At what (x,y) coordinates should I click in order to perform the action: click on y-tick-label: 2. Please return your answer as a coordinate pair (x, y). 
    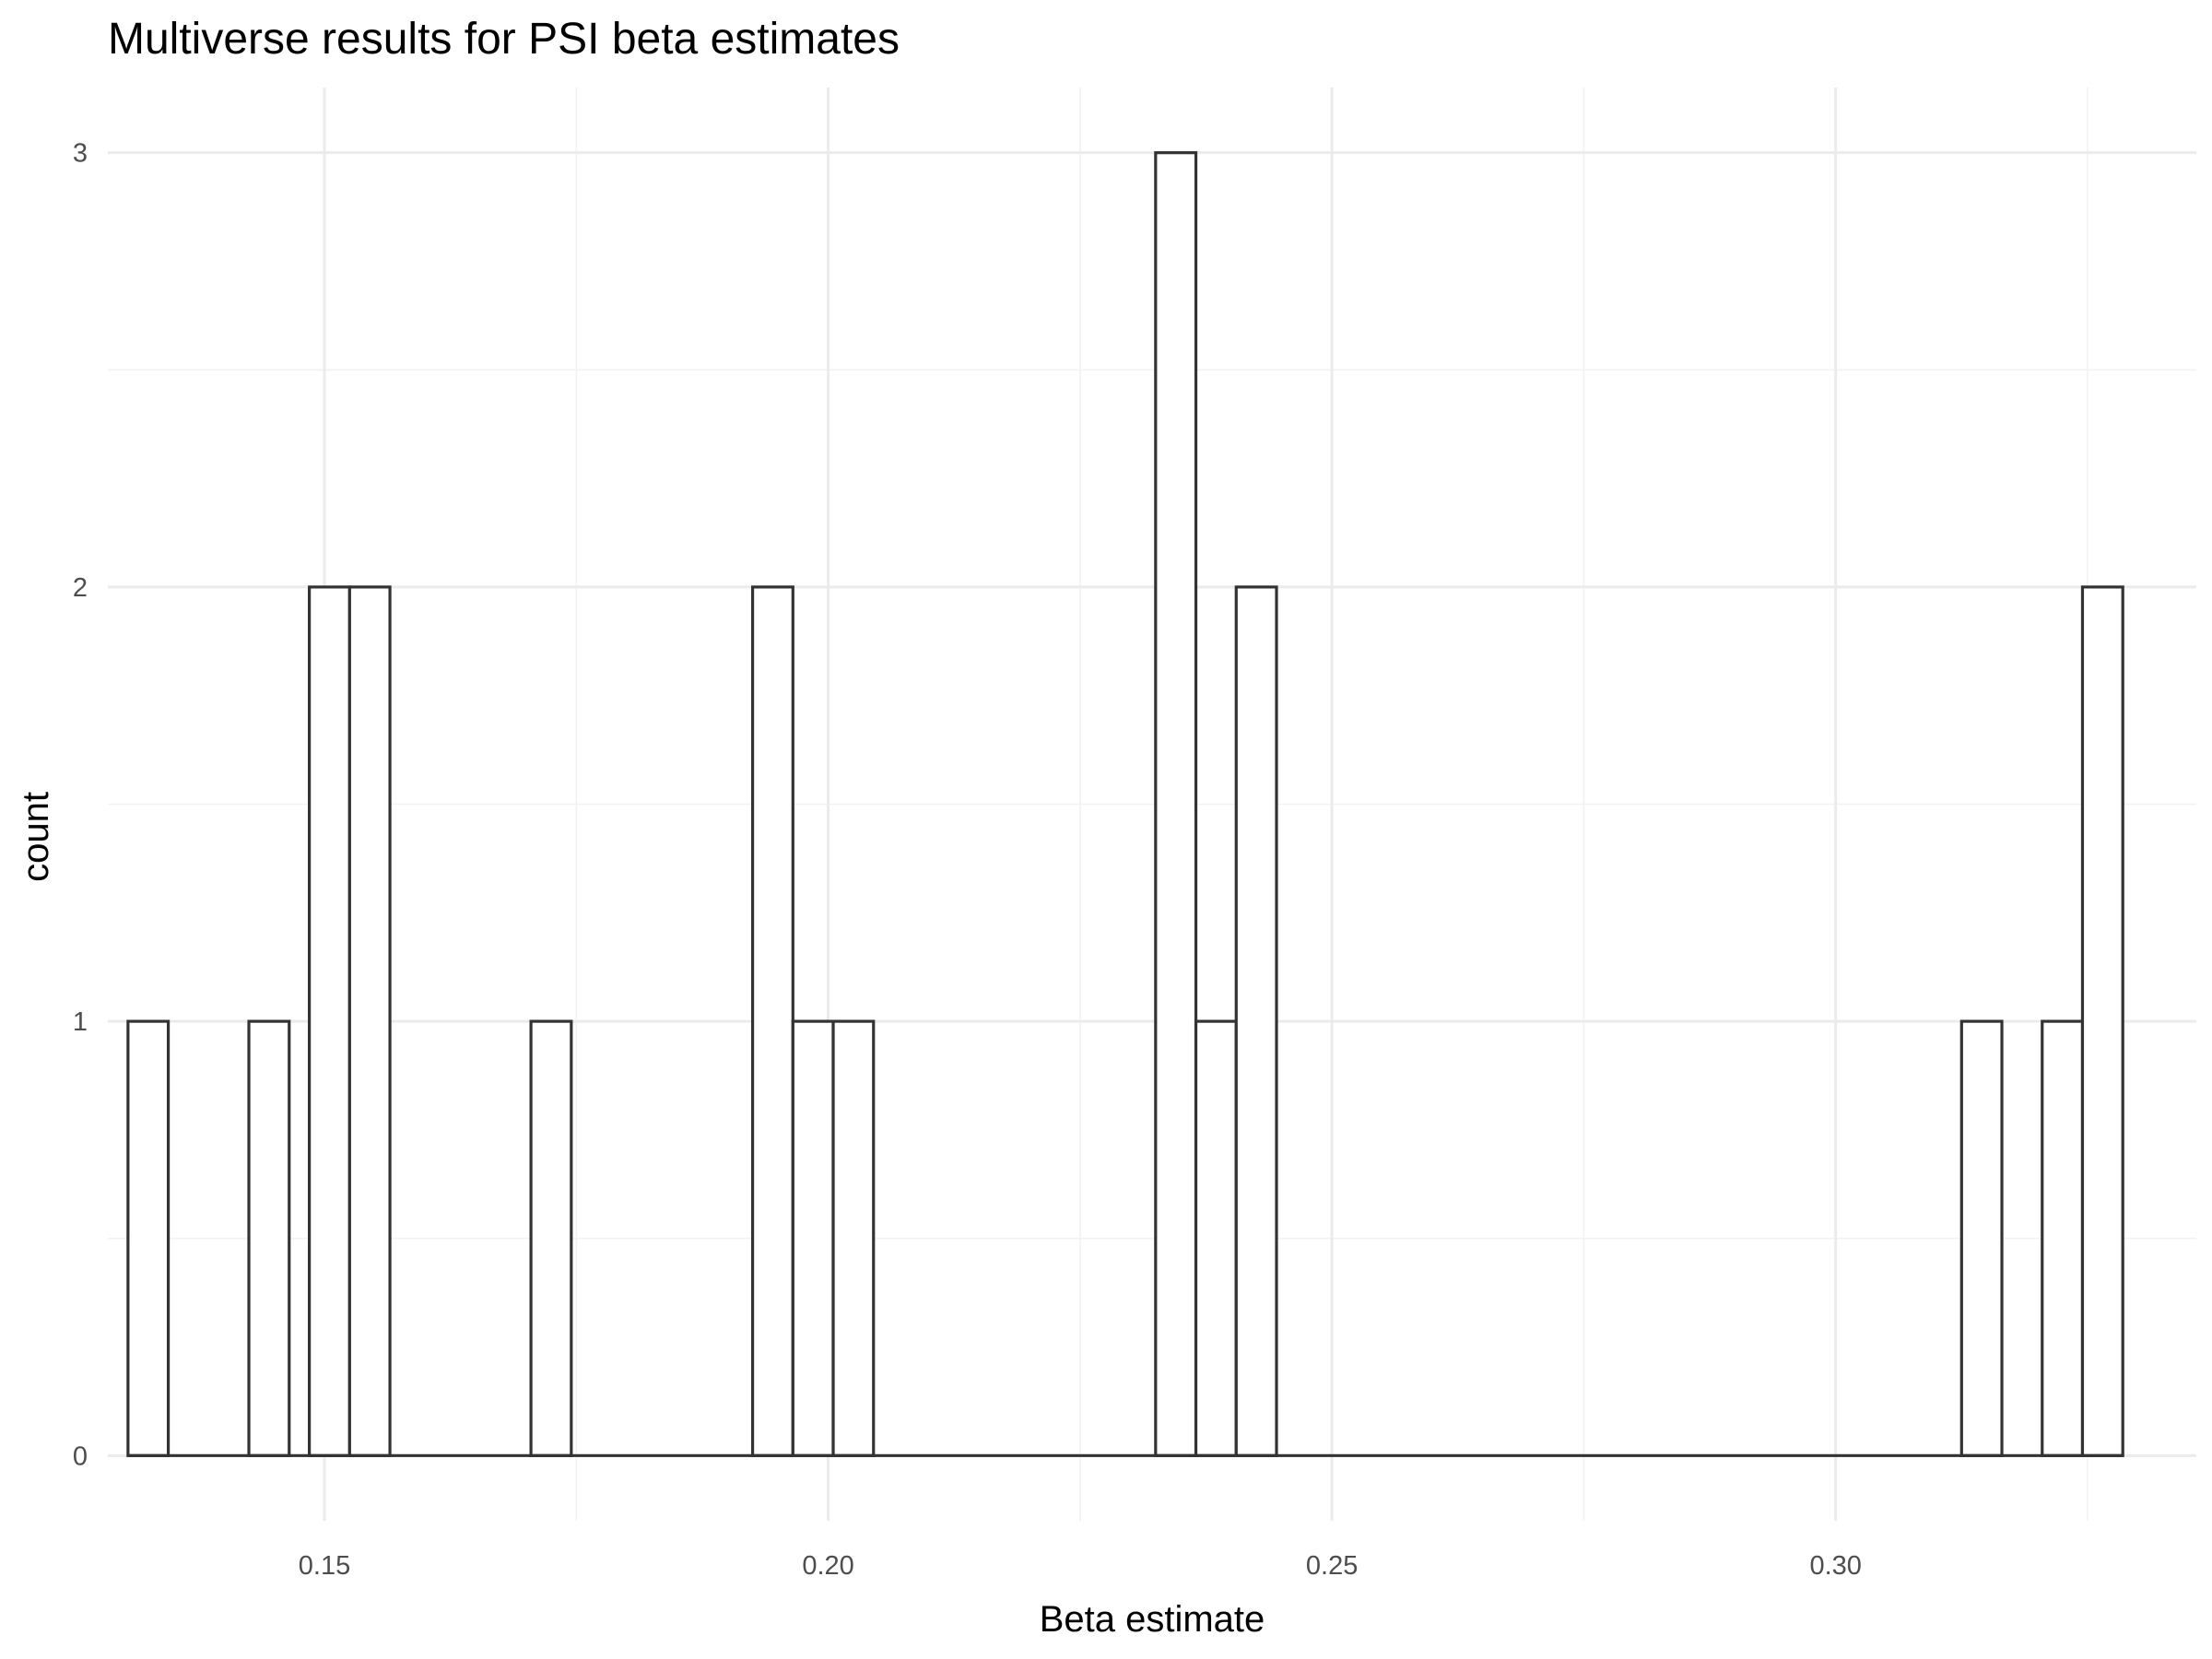
    Looking at the image, I should click on (80, 588).